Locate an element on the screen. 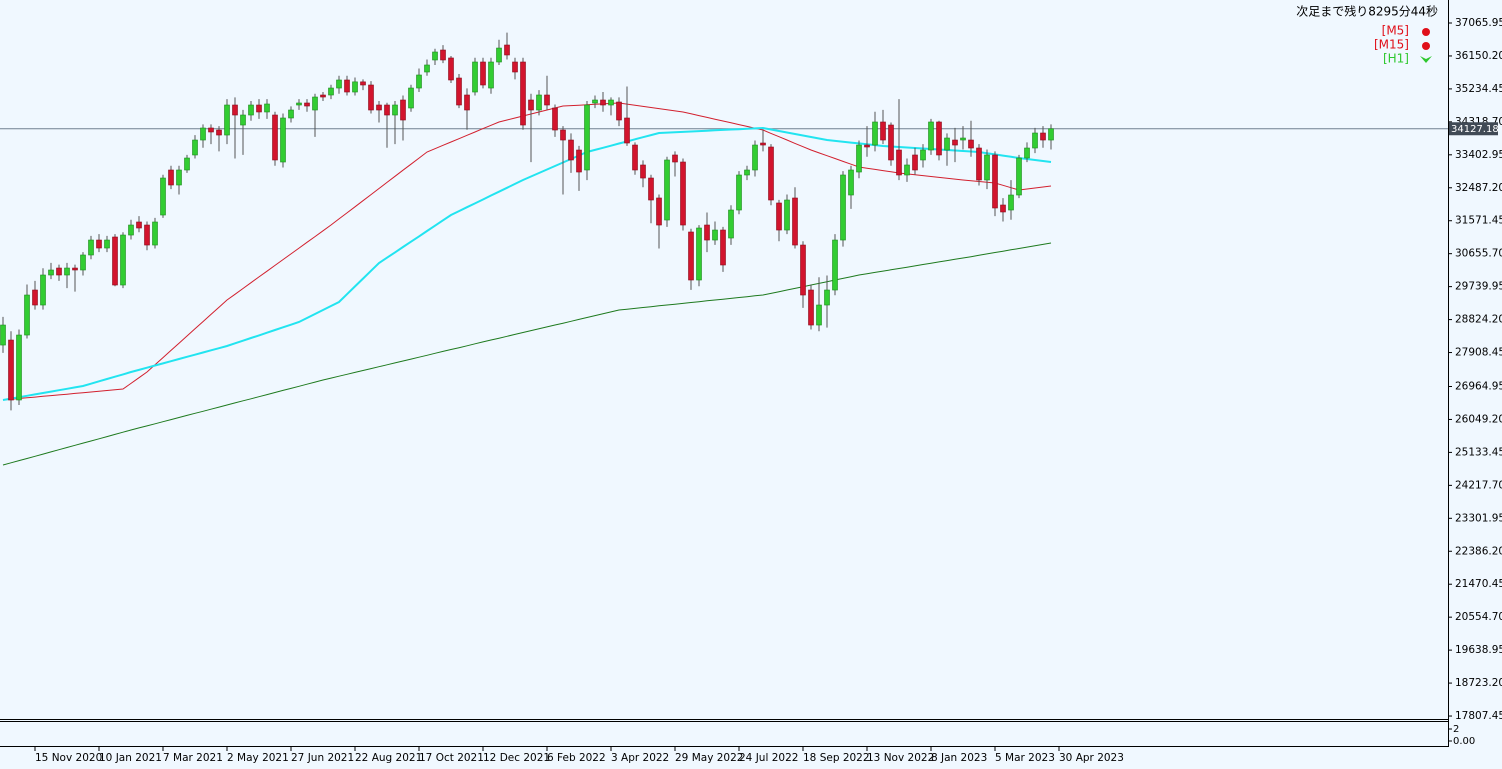  y-tick-label: 23301.95 is located at coordinates (1478, 518).